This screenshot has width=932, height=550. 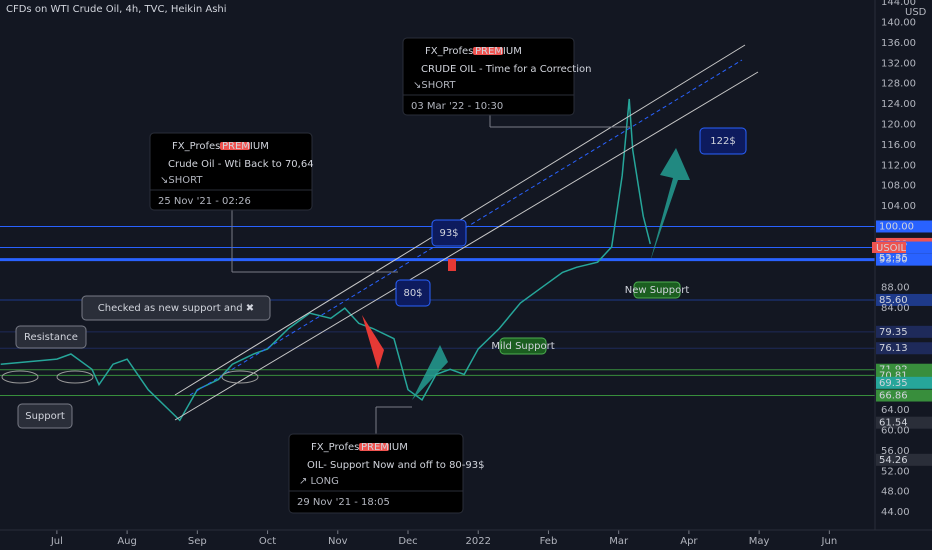 I want to click on x-tick-label: Jun, so click(x=829, y=541).